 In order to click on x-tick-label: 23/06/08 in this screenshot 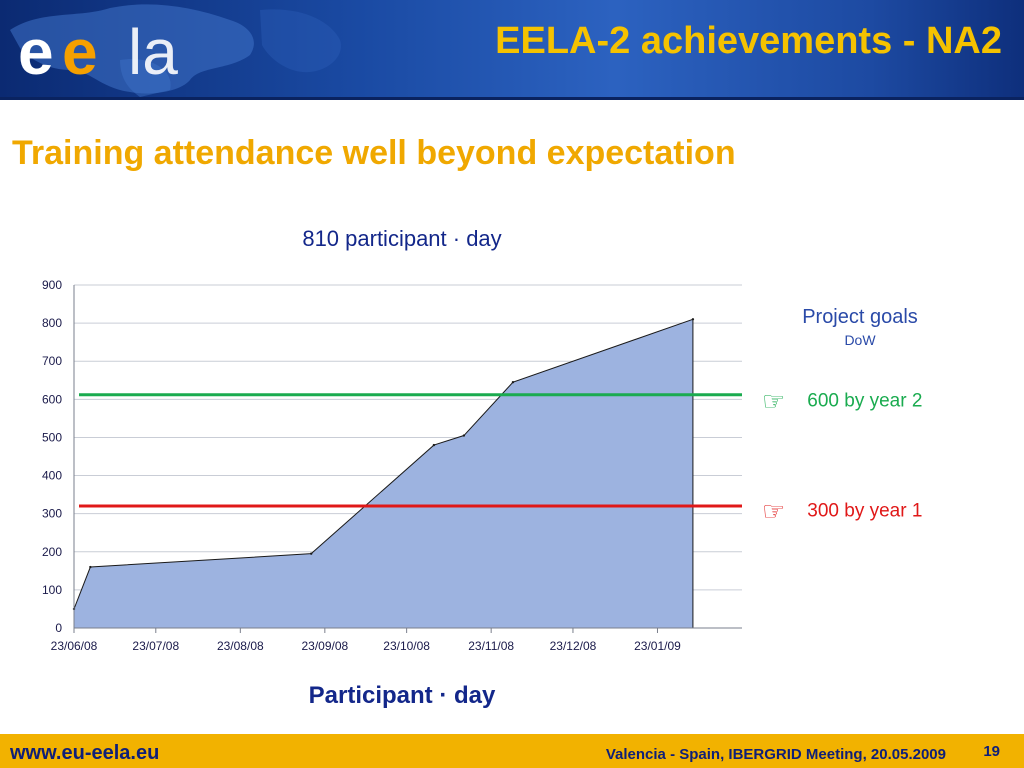, I will do `click(74, 646)`.